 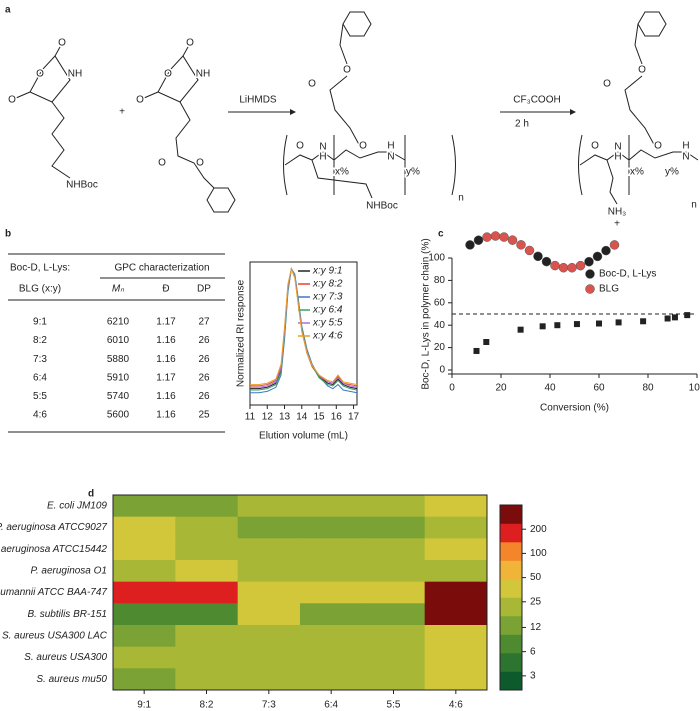 What do you see at coordinates (65, 657) in the screenshot?
I see `row-label: S. aureus USA300` at bounding box center [65, 657].